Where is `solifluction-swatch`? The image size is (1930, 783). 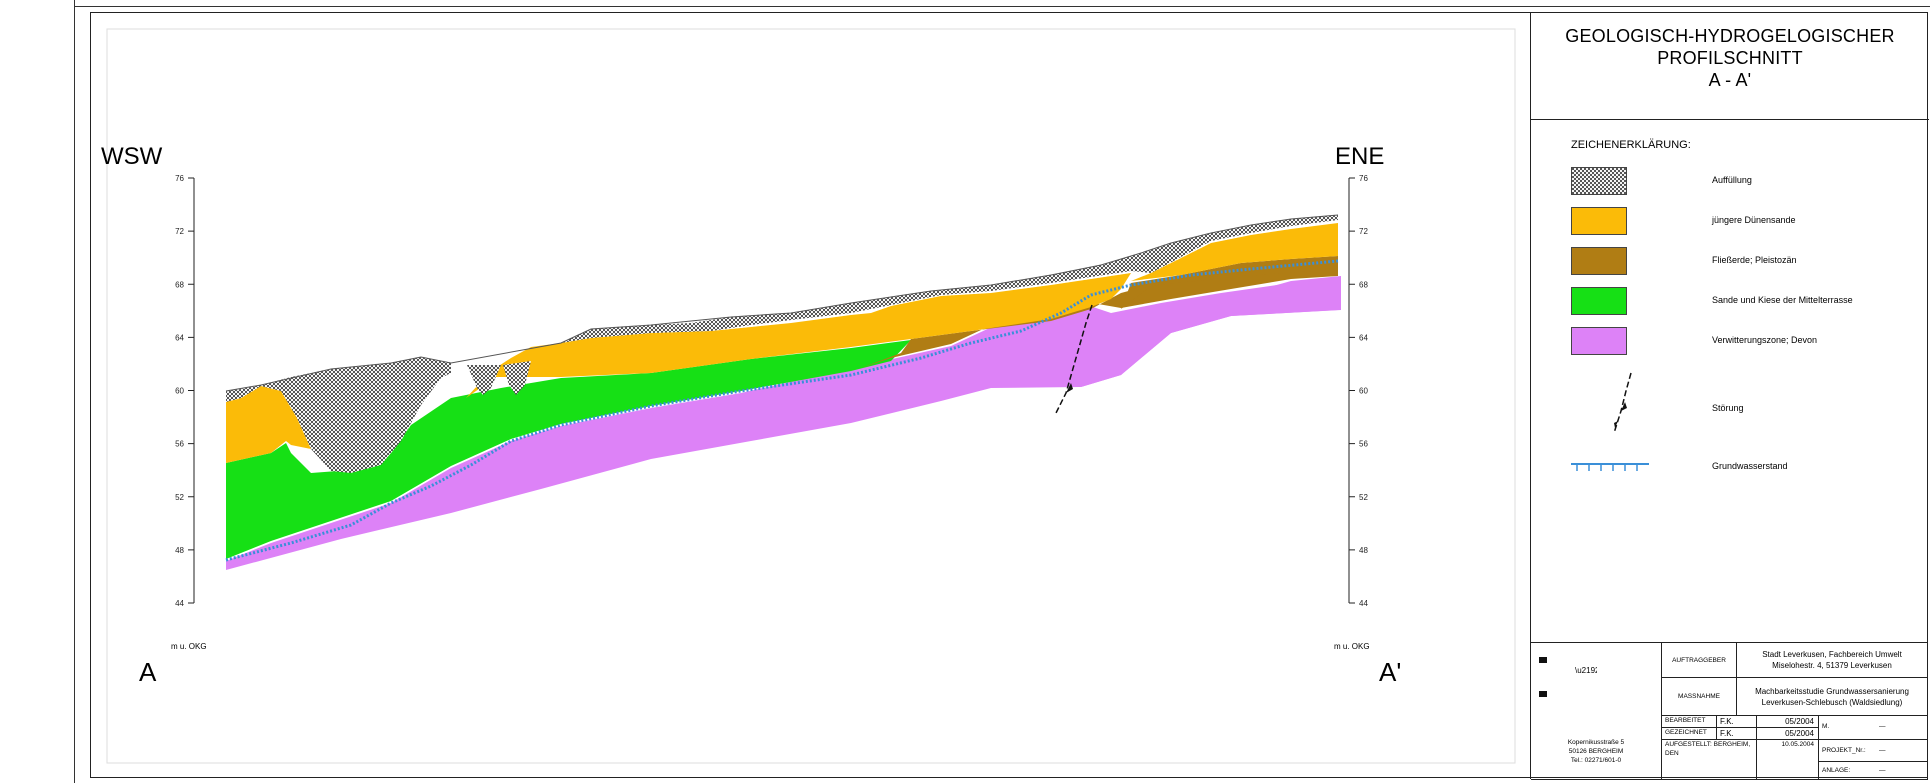
solifluction-swatch is located at coordinates (1599, 261).